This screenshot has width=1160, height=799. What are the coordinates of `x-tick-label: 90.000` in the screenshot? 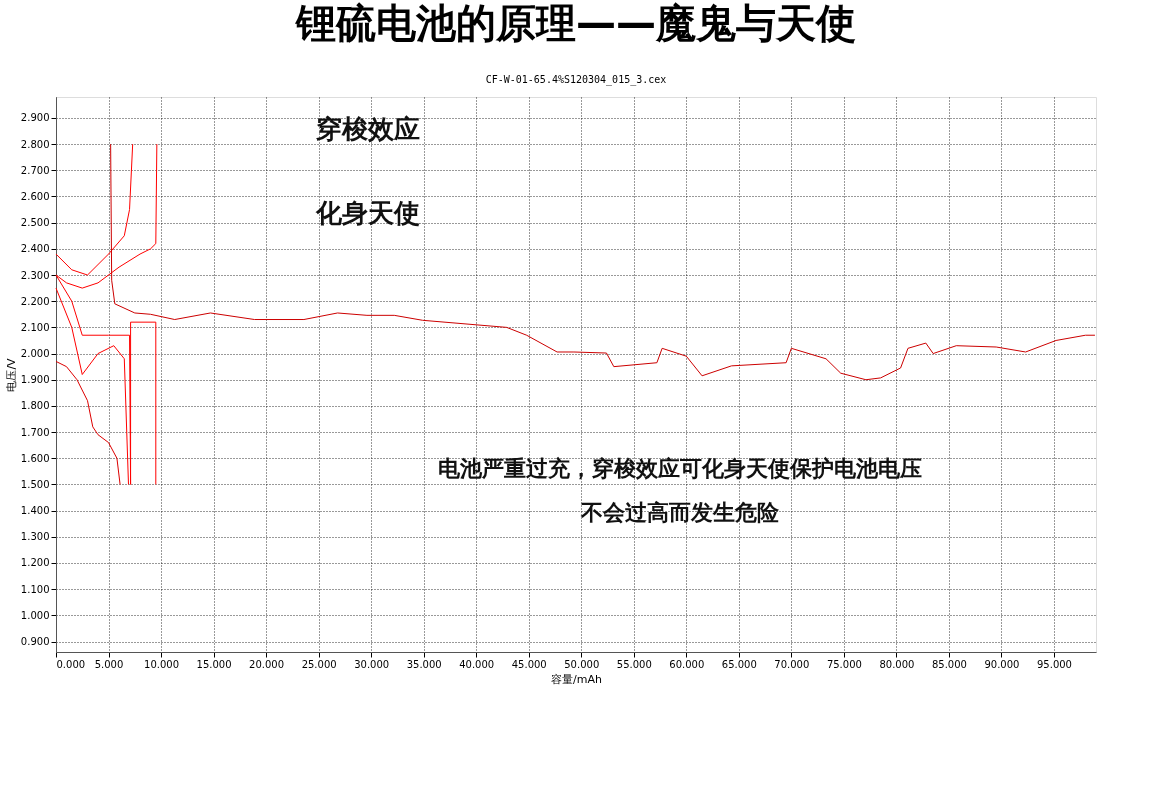 It's located at (1002, 664).